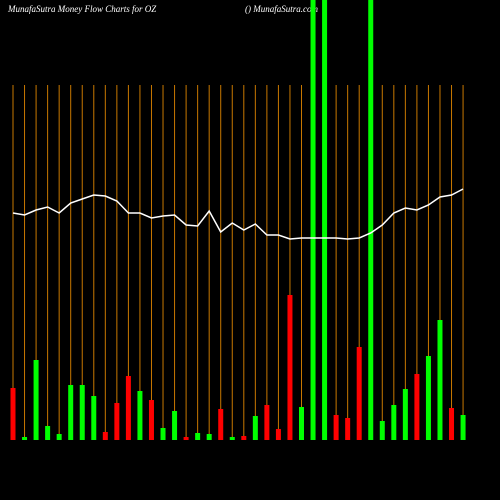 Image resolution: width=500 pixels, height=500 pixels. I want to click on money-flow-line, so click(238, 214).